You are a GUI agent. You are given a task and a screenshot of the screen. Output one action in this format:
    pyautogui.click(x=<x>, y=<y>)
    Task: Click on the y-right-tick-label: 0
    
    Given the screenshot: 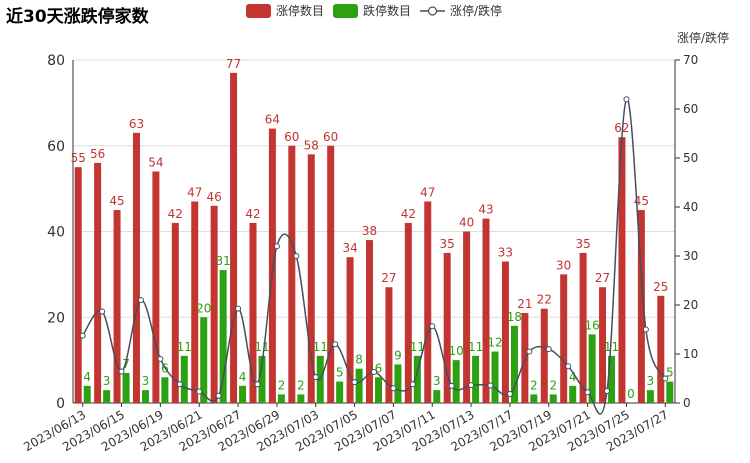 What is the action you would take?
    pyautogui.click(x=687, y=403)
    